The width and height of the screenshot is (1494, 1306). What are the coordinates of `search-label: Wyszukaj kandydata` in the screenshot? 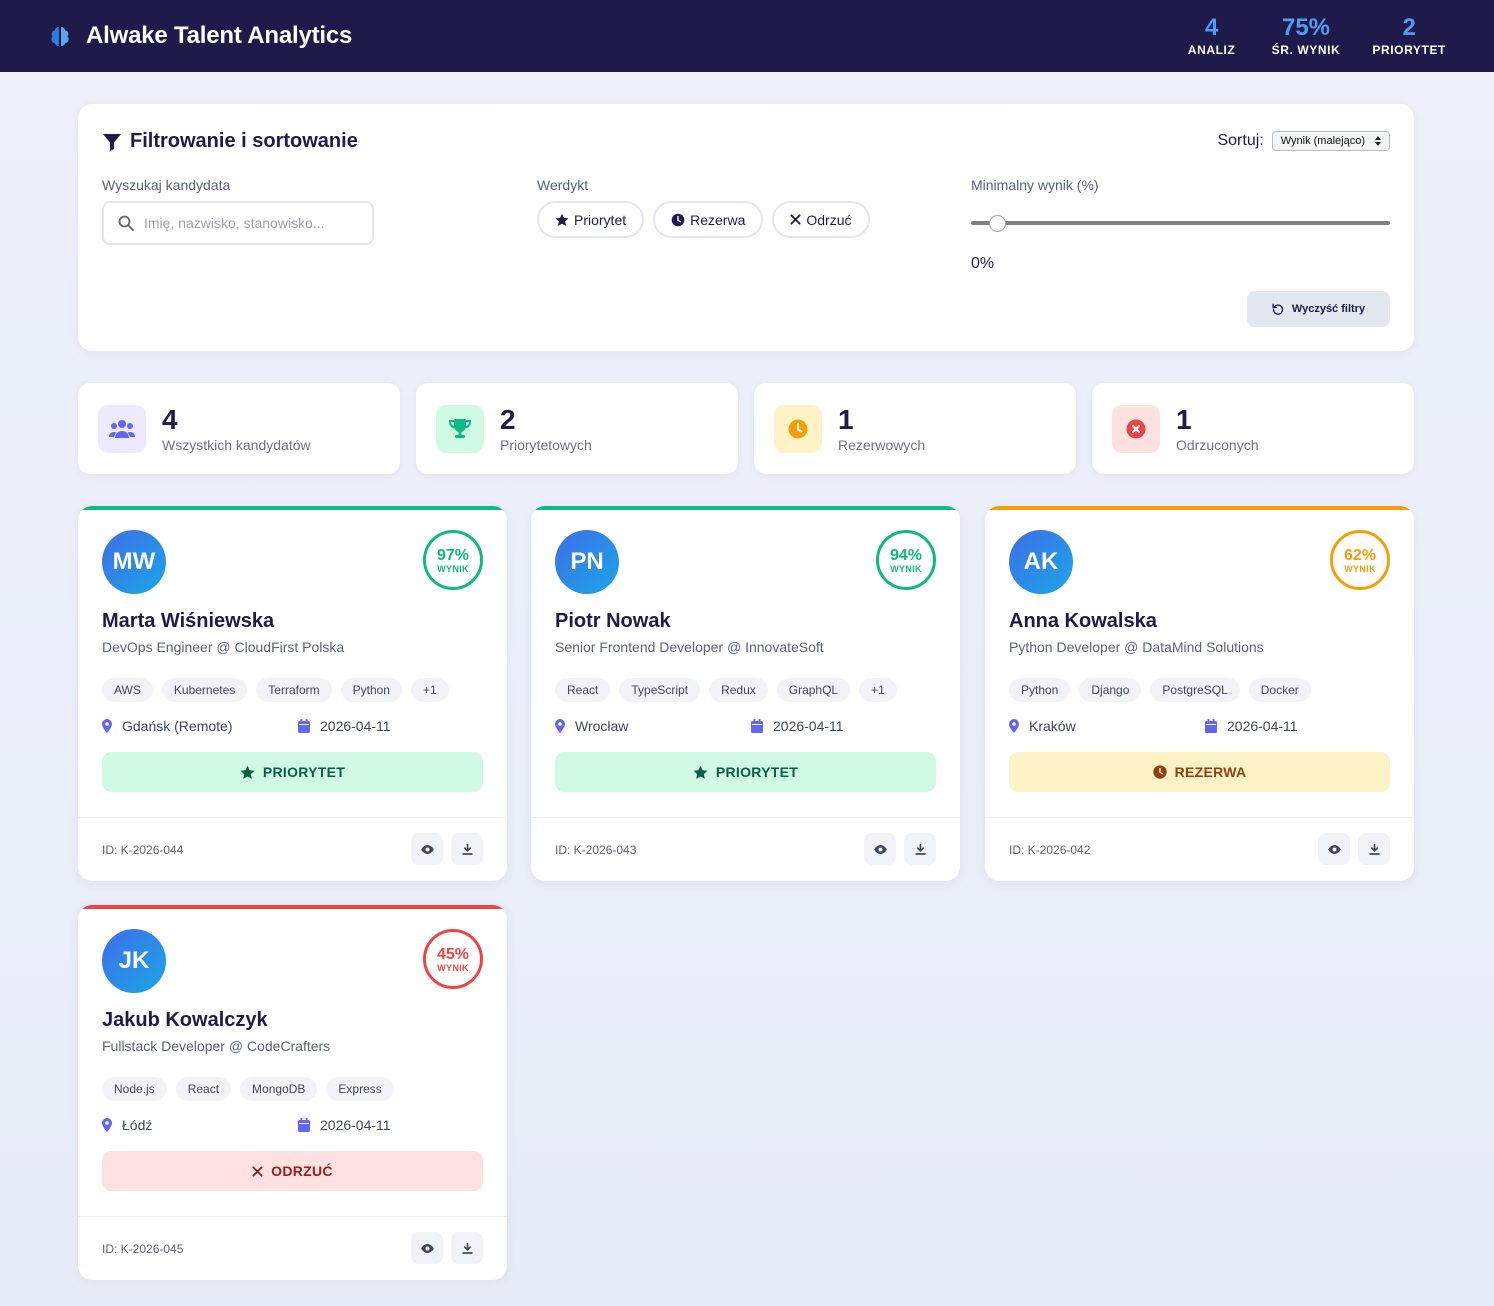 It's located at (166, 185).